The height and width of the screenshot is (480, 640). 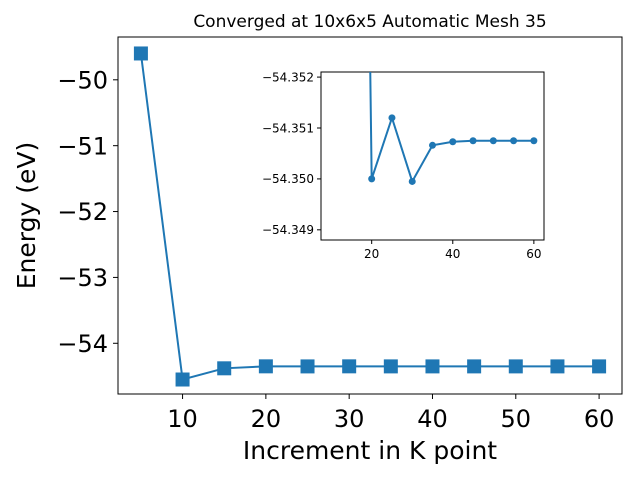 I want to click on y-axis-label: Energy (eV), so click(x=26, y=215).